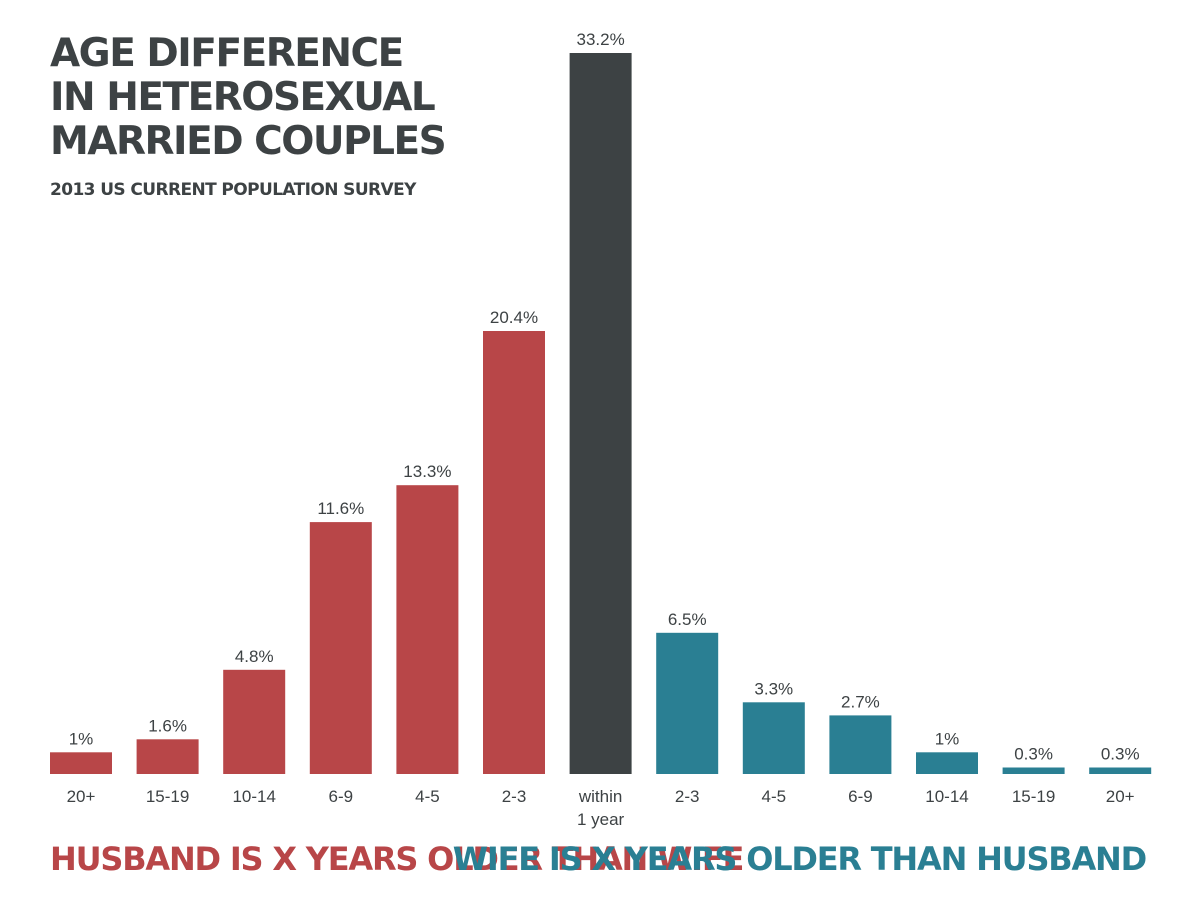 Image resolution: width=1200 pixels, height=906 pixels. Describe the element at coordinates (254, 656) in the screenshot. I see `value-label-2: 4.8%` at that location.